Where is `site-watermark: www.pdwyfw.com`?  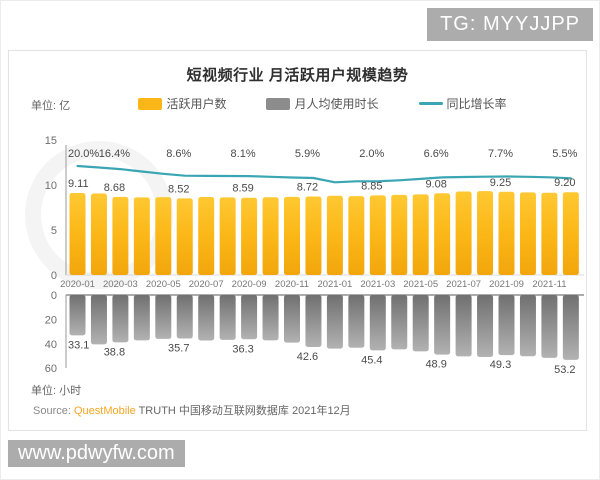
site-watermark: www.pdwyfw.com is located at coordinates (96, 453).